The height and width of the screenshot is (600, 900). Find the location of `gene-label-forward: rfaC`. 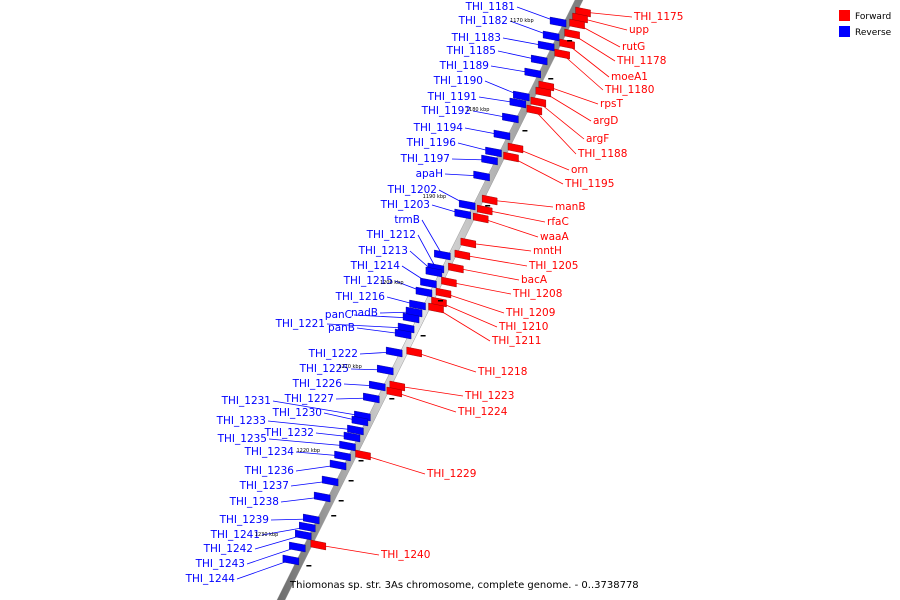

gene-label-forward: rfaC is located at coordinates (558, 222).